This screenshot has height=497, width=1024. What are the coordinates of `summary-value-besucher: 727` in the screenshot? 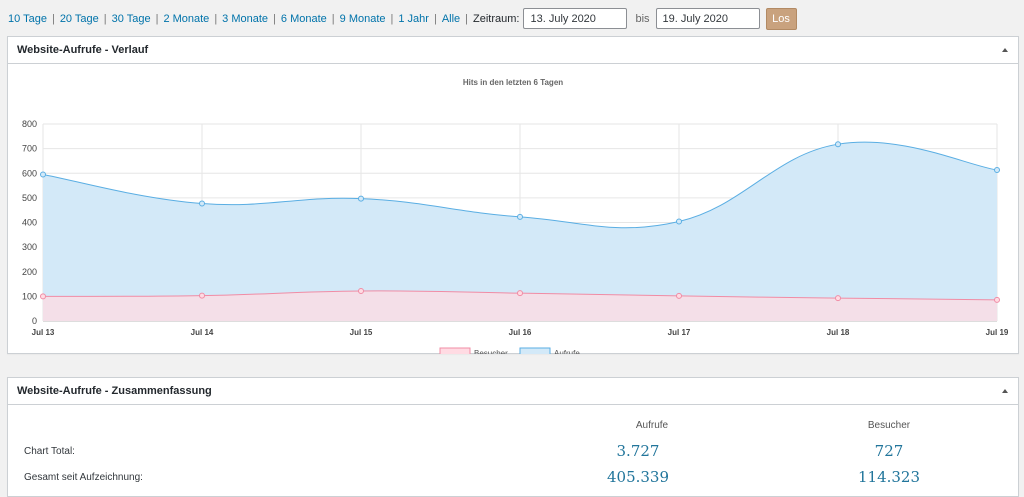 It's located at (889, 451).